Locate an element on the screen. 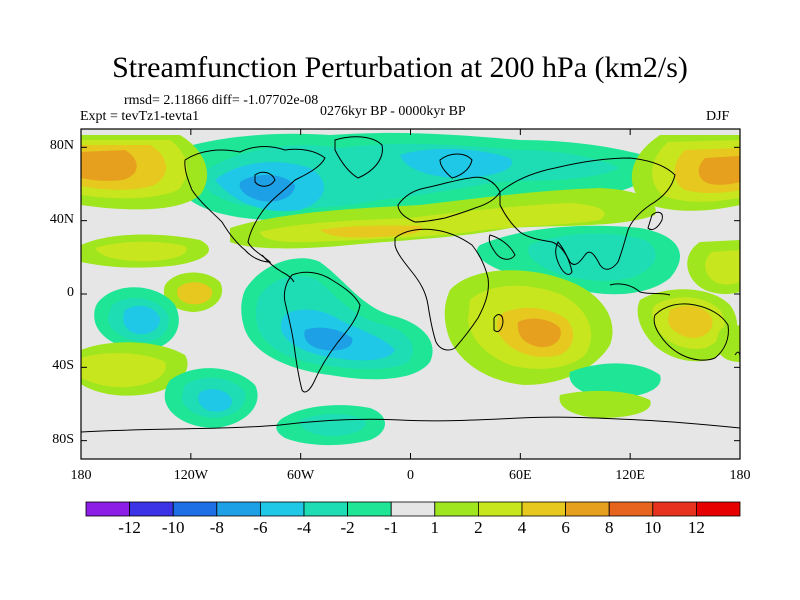  colorbar-label: -8 is located at coordinates (216, 527).